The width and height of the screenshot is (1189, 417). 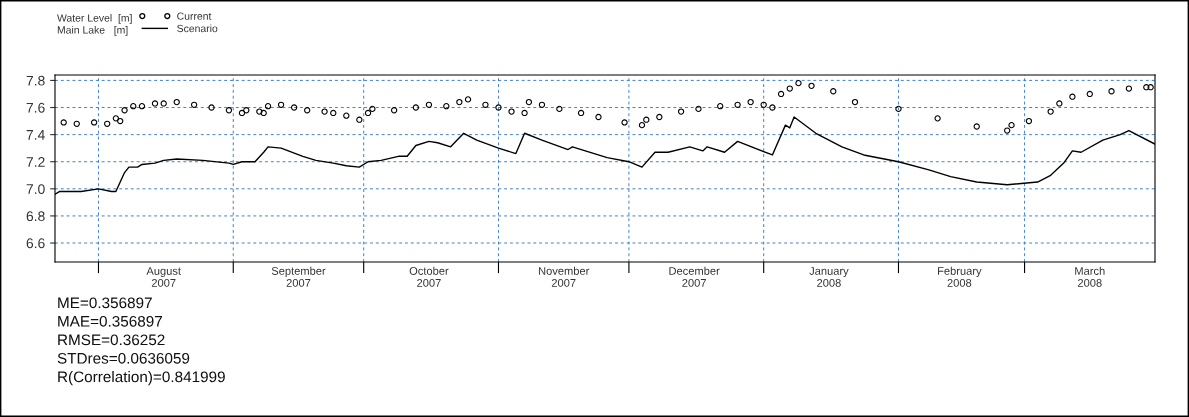 What do you see at coordinates (110, 321) in the screenshot?
I see `text: MAE=0.356897` at bounding box center [110, 321].